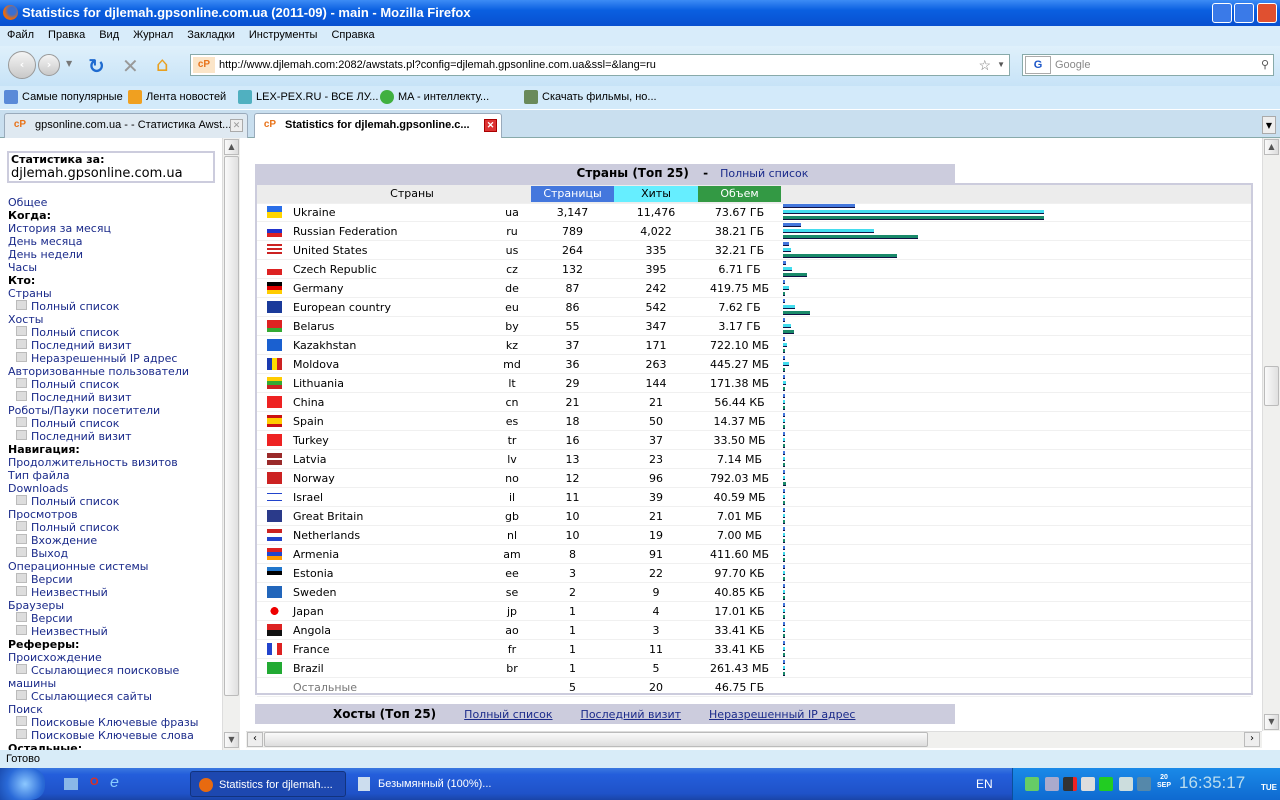  I want to click on menu-help: Справка, so click(353, 35).